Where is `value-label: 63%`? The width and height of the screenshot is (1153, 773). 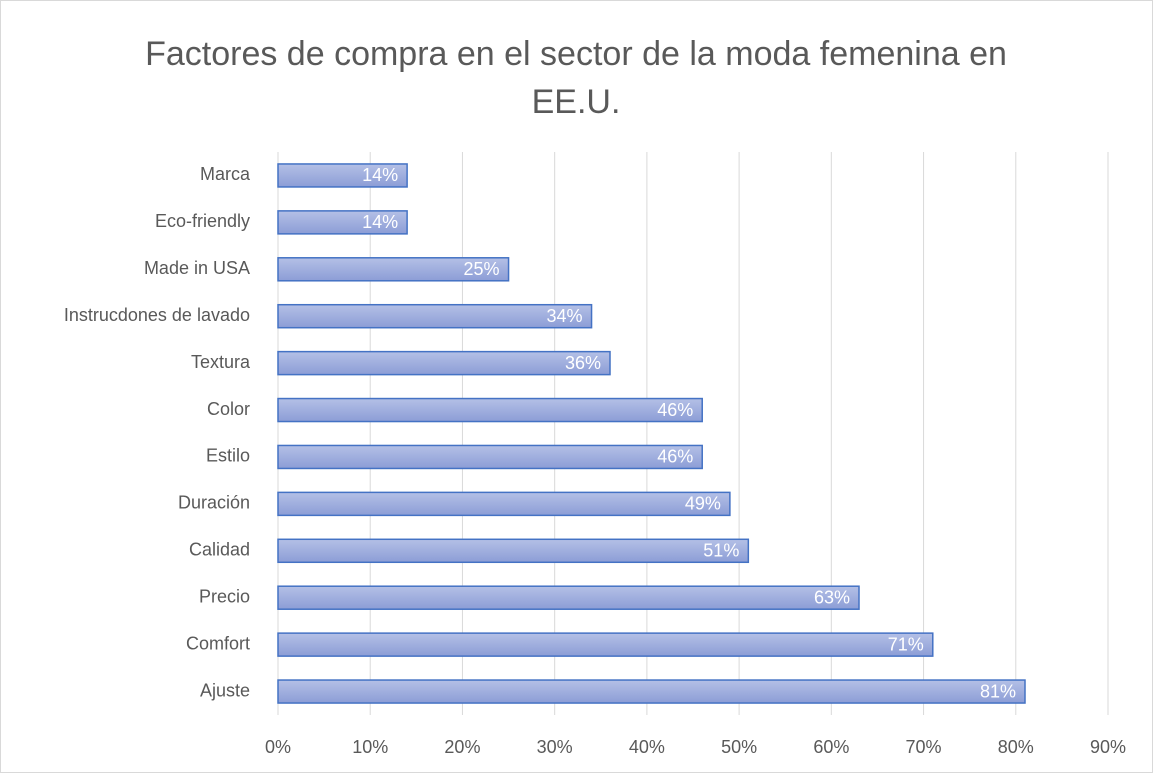
value-label: 63% is located at coordinates (832, 597).